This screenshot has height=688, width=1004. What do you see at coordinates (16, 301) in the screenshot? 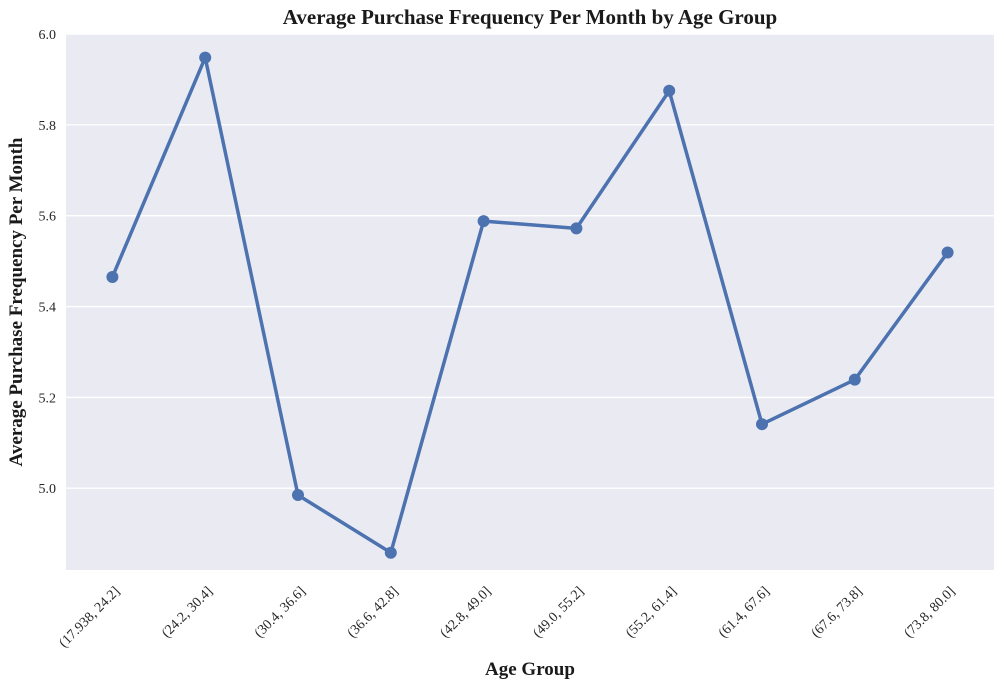
I see `y-axis-label: Average Purchase Frequency Per Month` at bounding box center [16, 301].